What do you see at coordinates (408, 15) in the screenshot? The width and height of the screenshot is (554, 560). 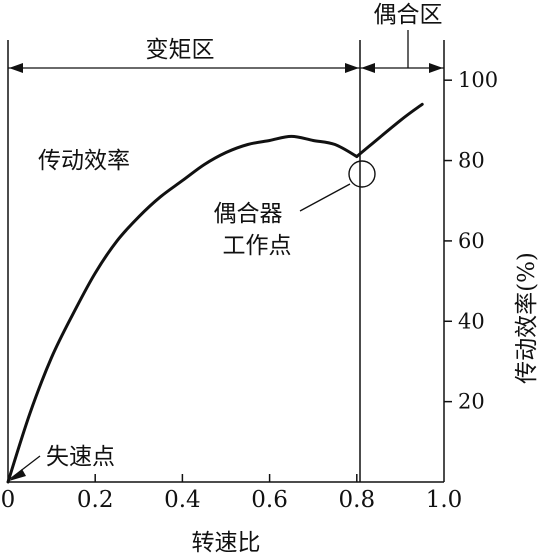 I see `region-label-coupling: 偶合区` at bounding box center [408, 15].